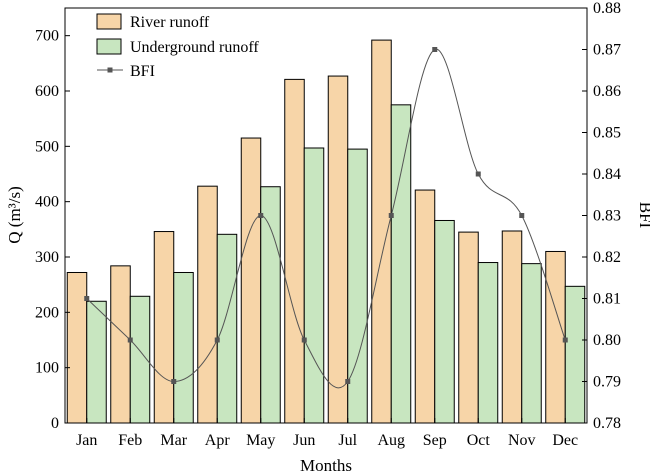 The width and height of the screenshot is (650, 475). I want to click on y-right-tick-label: 0.81, so click(607, 299).